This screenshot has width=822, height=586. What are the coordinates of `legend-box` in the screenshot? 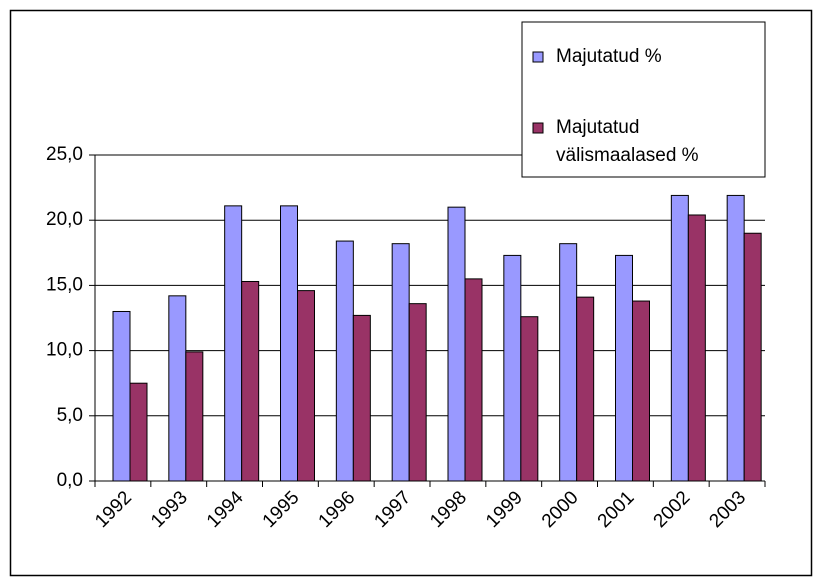 It's located at (643, 99).